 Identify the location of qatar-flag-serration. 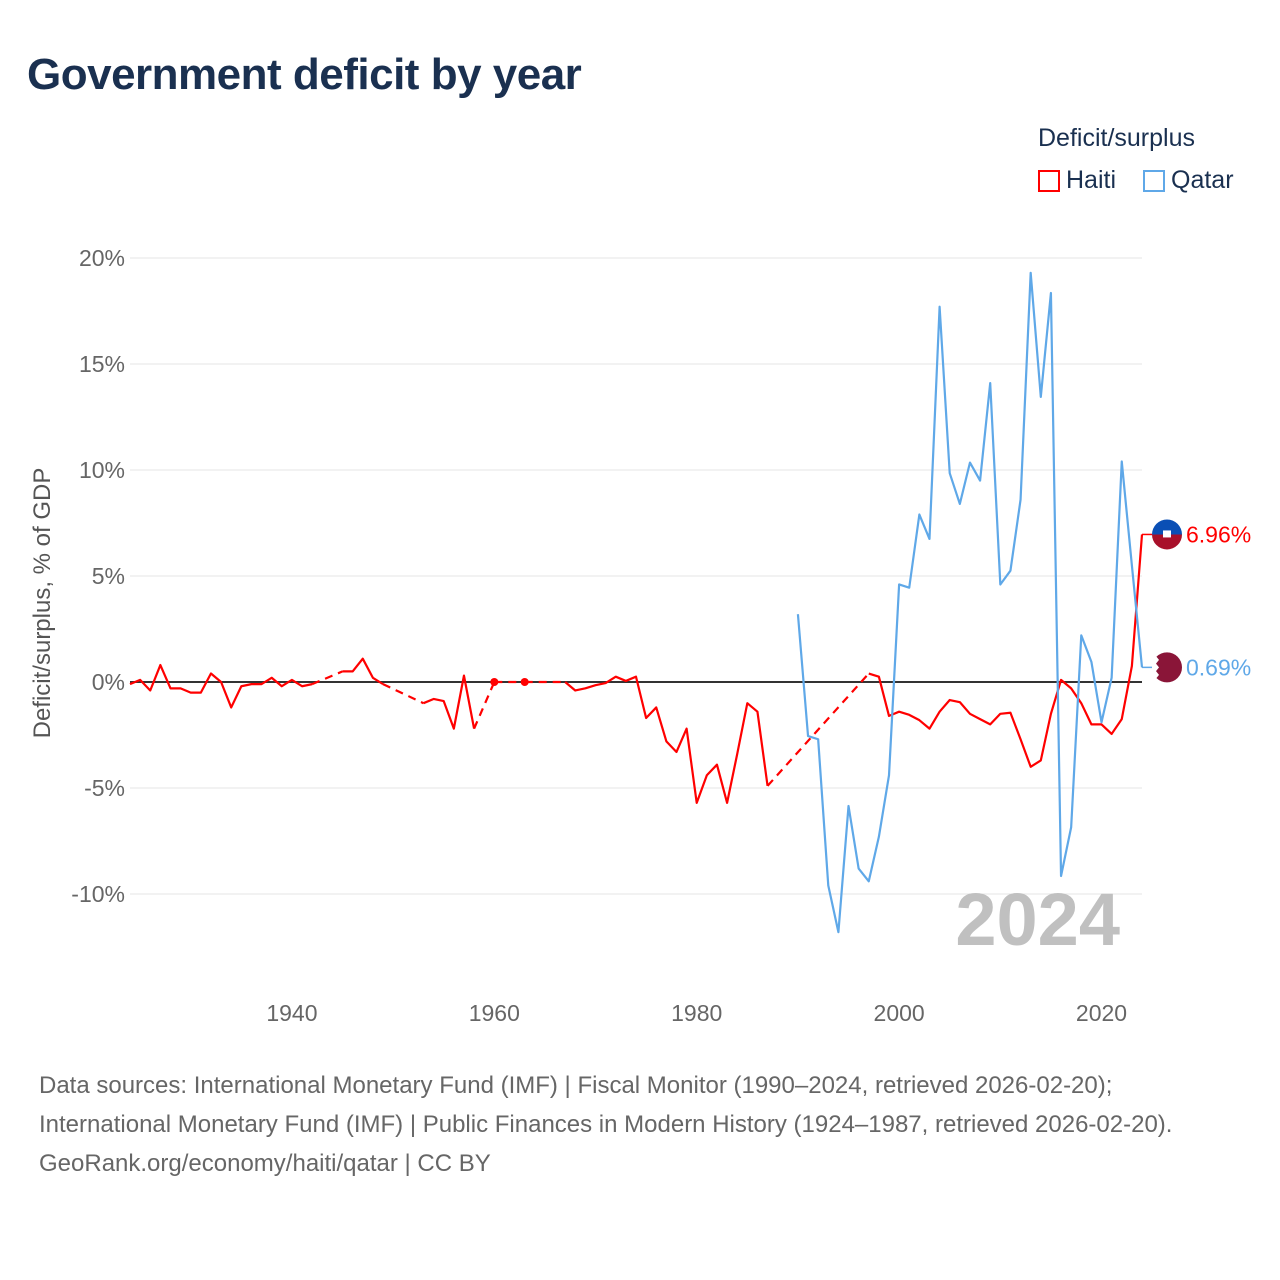
(1155, 667).